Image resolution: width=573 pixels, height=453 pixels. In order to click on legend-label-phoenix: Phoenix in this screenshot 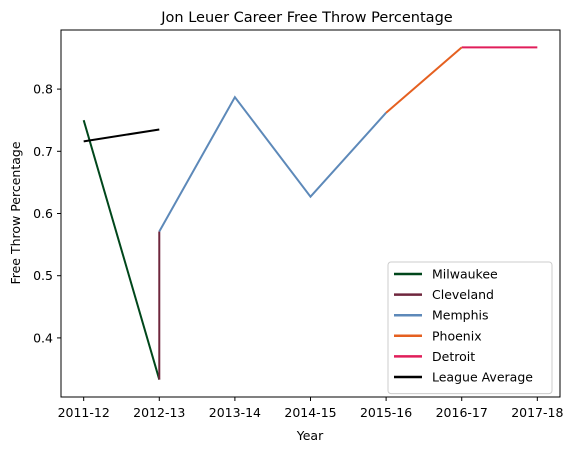, I will do `click(457, 335)`.